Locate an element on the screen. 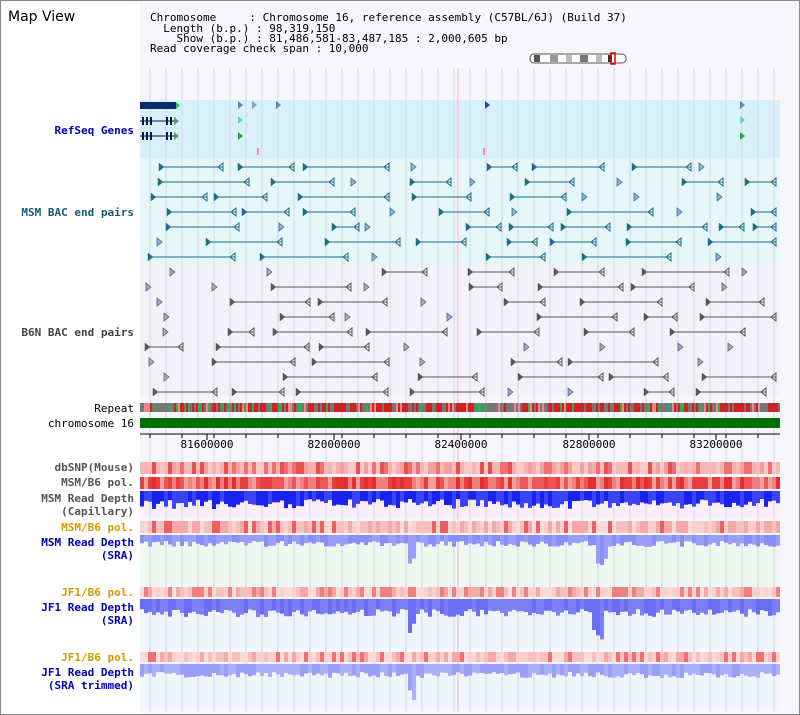 Image resolution: width=800 pixels, height=715 pixels. track-label-b6n-bac: B6N BAC end pairs is located at coordinates (77, 332).